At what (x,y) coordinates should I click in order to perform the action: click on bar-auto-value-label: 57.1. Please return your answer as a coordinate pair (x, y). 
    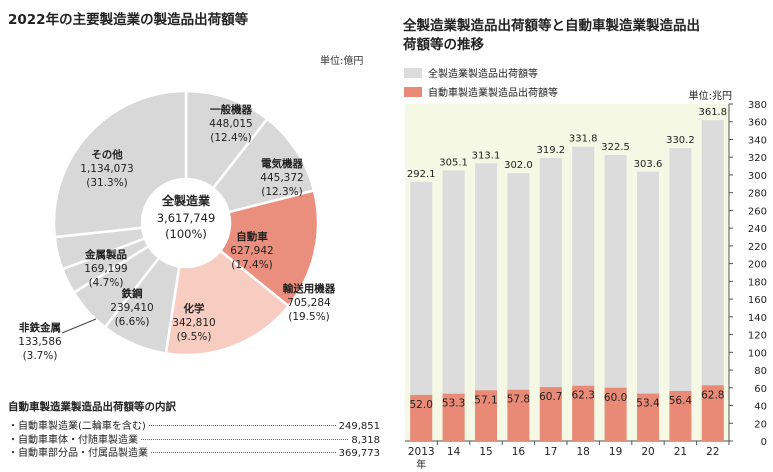
    Looking at the image, I should click on (485, 400).